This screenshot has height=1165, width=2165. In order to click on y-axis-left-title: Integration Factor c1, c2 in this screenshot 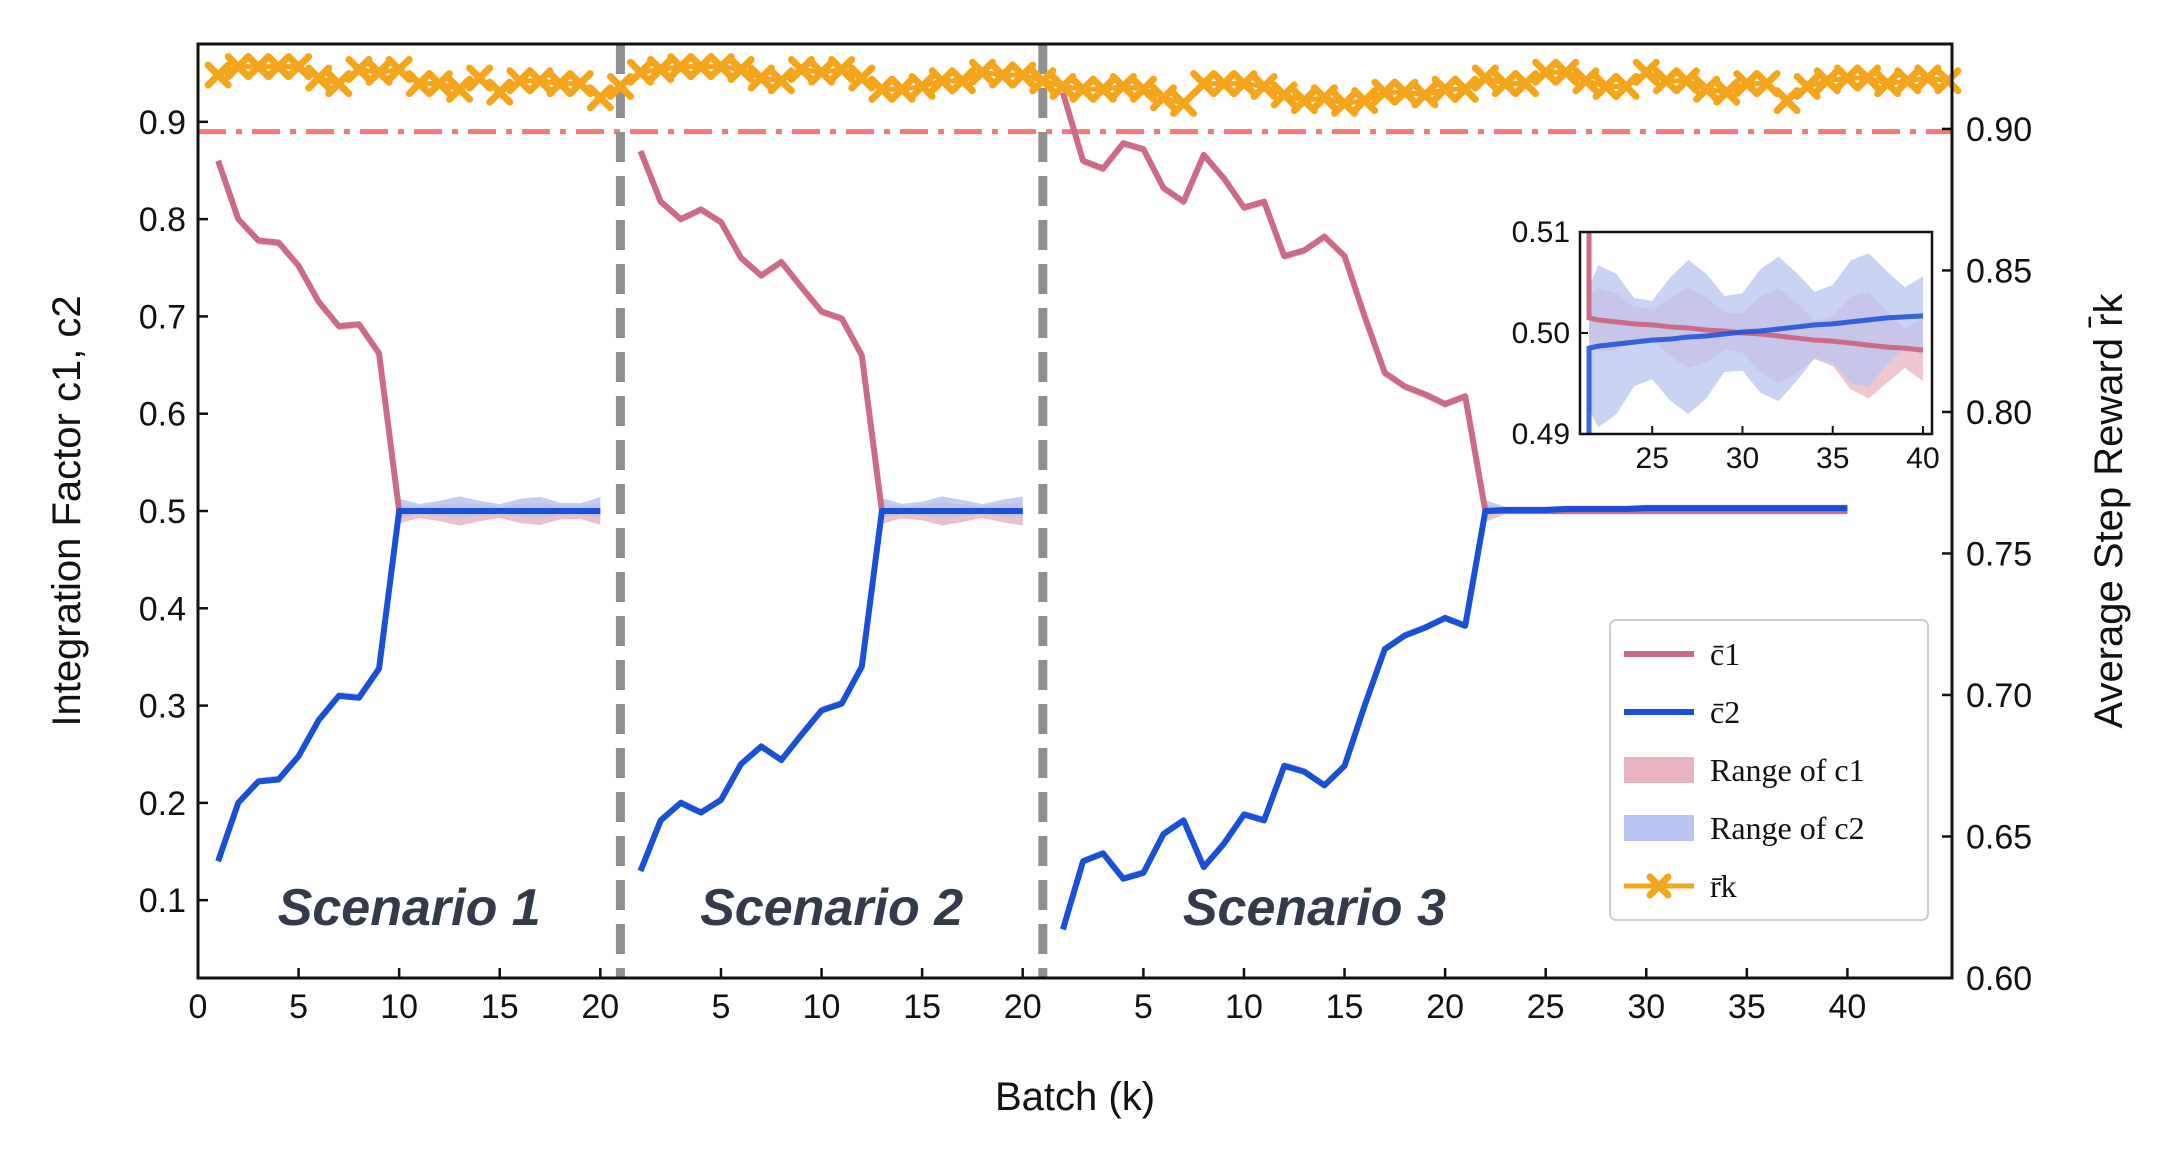, I will do `click(67, 510)`.